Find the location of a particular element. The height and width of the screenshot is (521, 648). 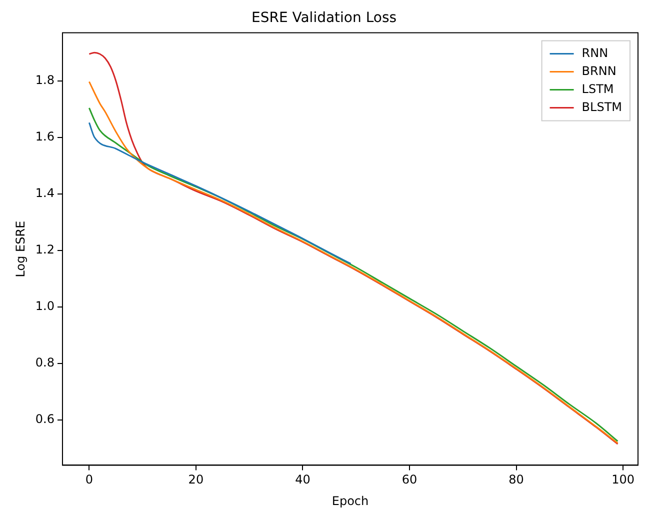

legend-label: BLSTM is located at coordinates (602, 107).